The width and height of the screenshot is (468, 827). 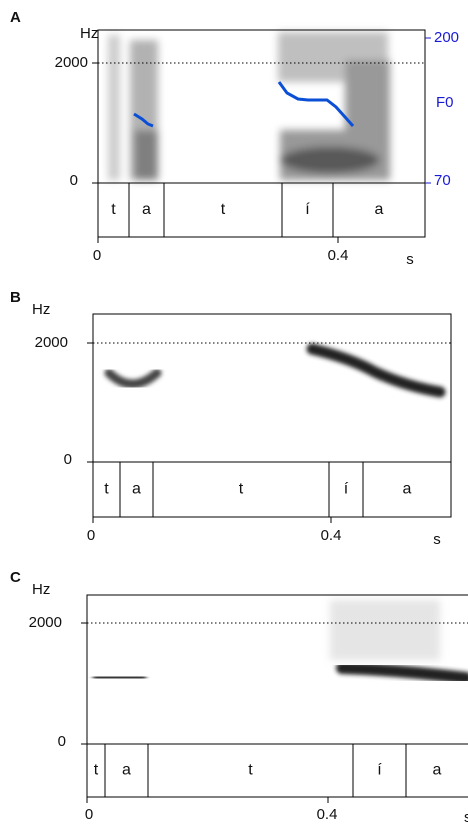 What do you see at coordinates (15, 577) in the screenshot?
I see `panel-label: C` at bounding box center [15, 577].